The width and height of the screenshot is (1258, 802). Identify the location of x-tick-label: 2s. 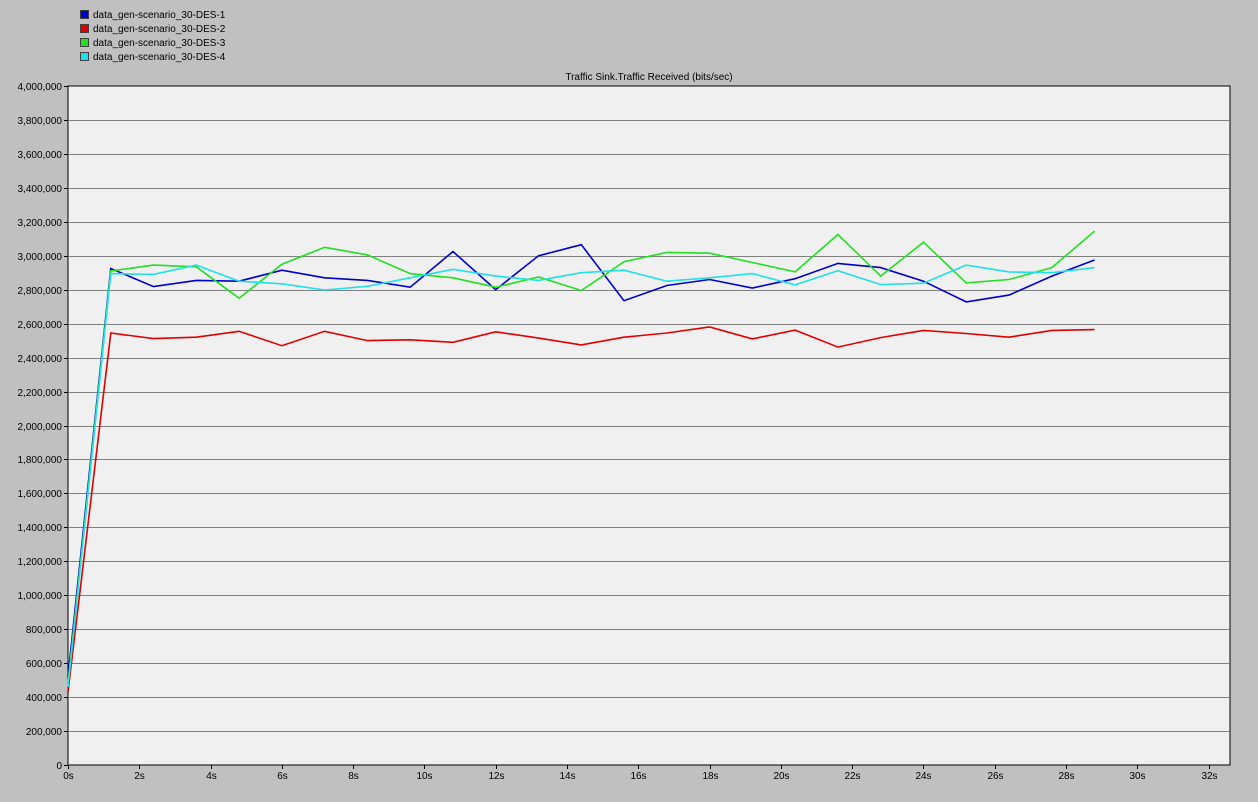
(139, 776).